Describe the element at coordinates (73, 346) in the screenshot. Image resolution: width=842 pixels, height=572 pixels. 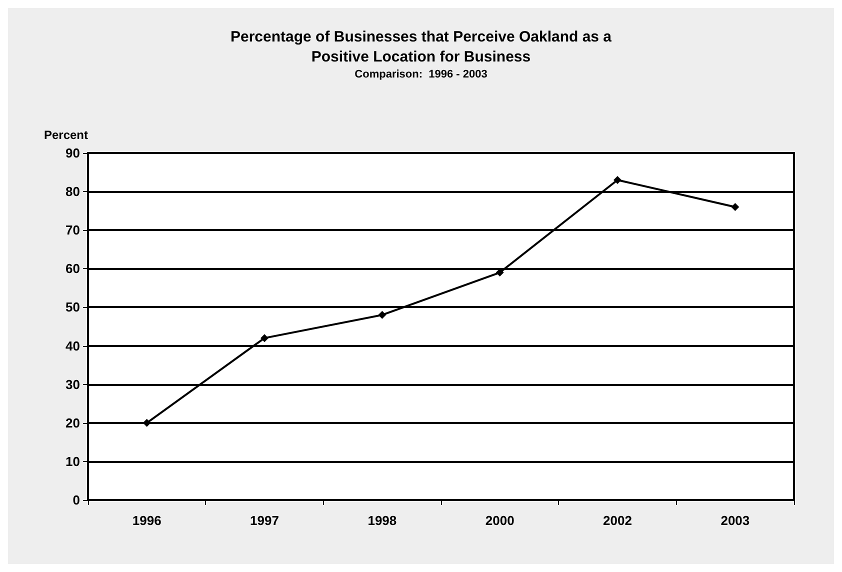
I see `y-tick-label: 40` at that location.